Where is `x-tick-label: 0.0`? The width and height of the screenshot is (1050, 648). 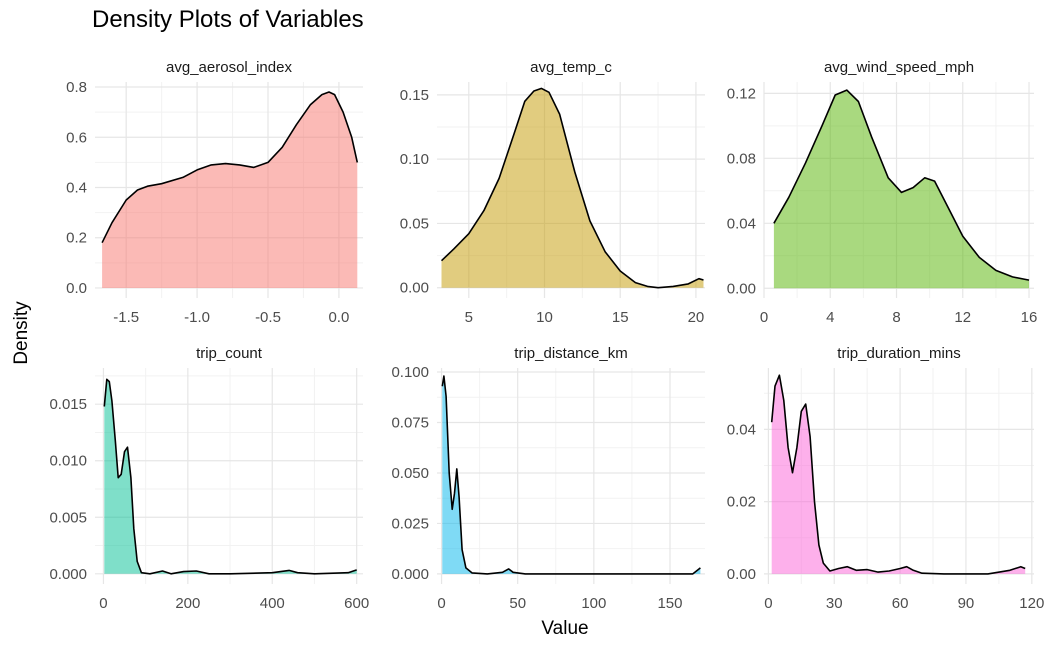 x-tick-label: 0.0 is located at coordinates (338, 317).